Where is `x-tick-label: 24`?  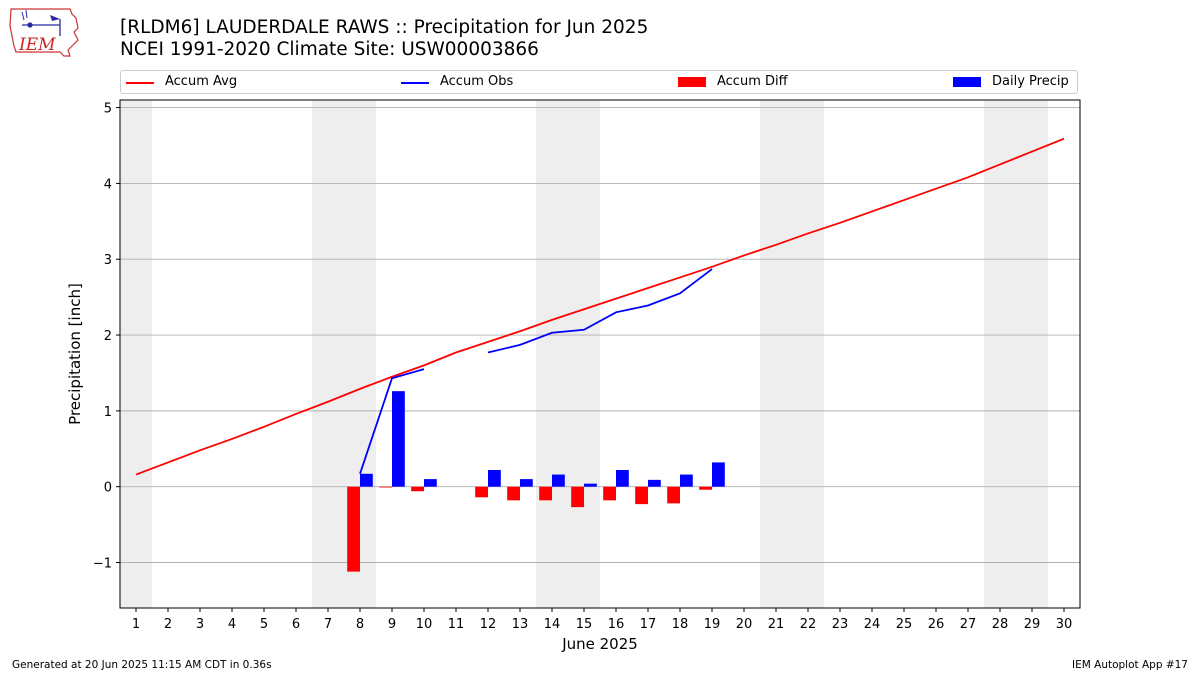 x-tick-label: 24 is located at coordinates (872, 624).